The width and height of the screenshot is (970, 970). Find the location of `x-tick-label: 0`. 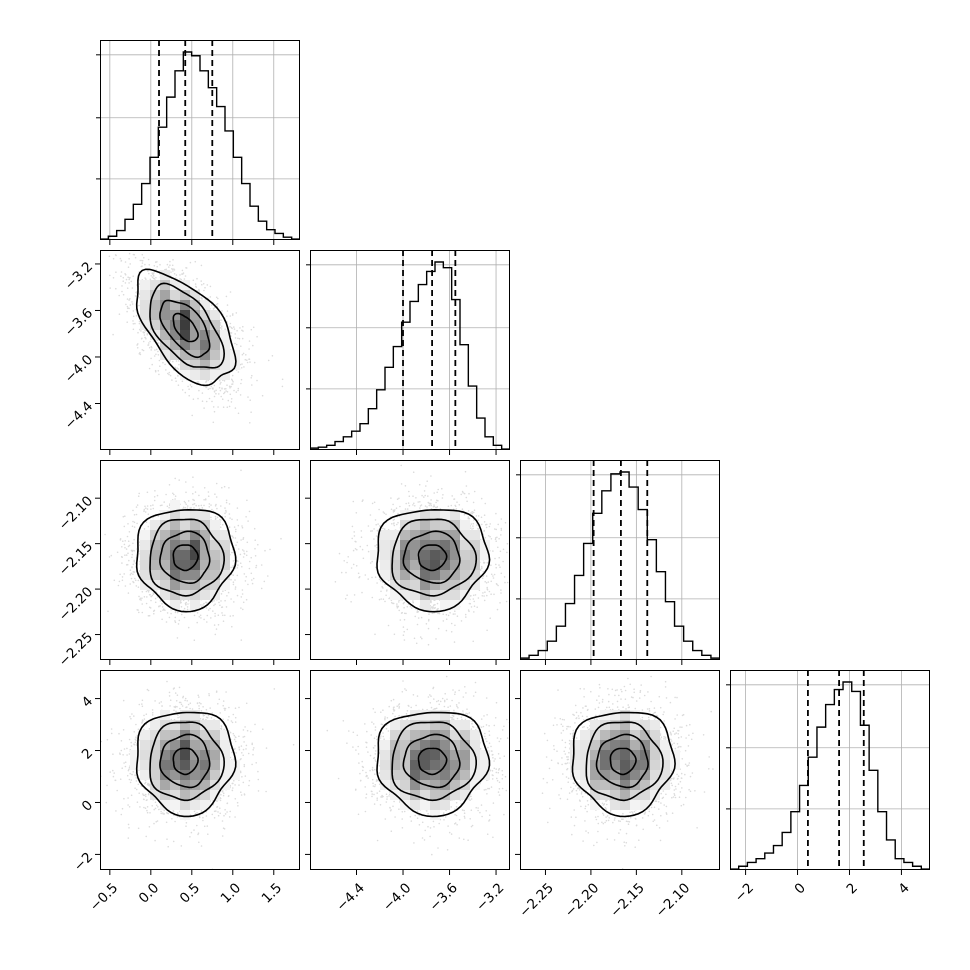

x-tick-label: 0 is located at coordinates (800, 888).